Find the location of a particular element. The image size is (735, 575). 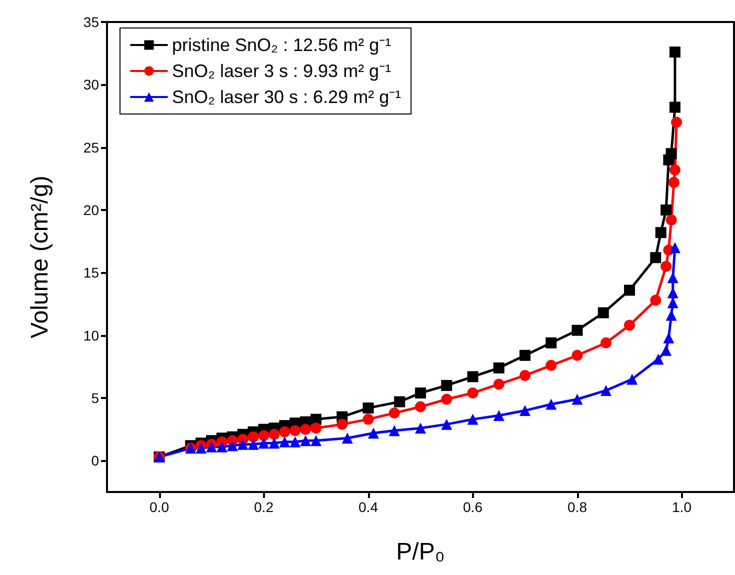

legend-label: pristine SnO₂ : 12.56 m² g⁻¹ is located at coordinates (282, 45).